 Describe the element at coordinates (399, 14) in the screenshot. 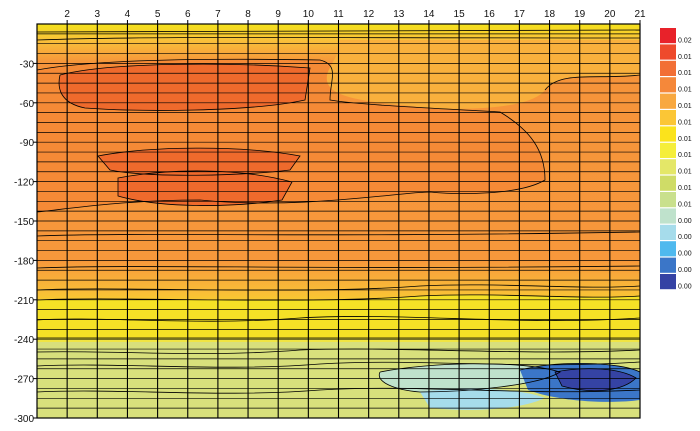

I see `x-tick-label: 13` at that location.